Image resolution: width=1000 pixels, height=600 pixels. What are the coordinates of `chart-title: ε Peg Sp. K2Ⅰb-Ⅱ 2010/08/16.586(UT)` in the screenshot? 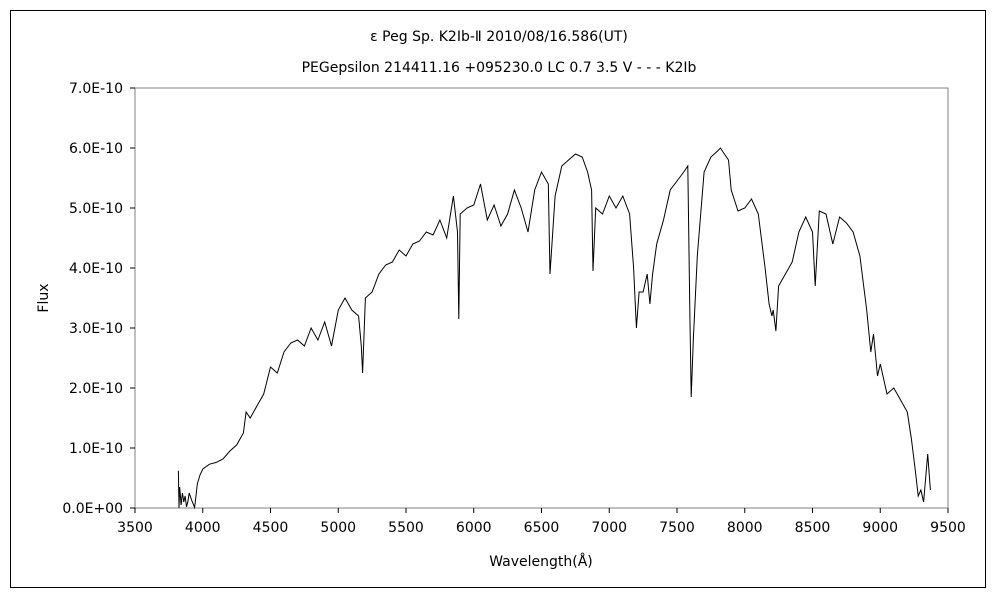 It's located at (499, 37).